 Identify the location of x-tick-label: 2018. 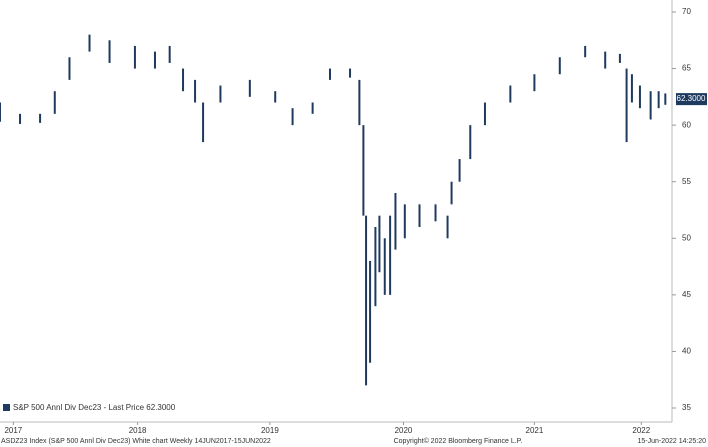
(138, 430).